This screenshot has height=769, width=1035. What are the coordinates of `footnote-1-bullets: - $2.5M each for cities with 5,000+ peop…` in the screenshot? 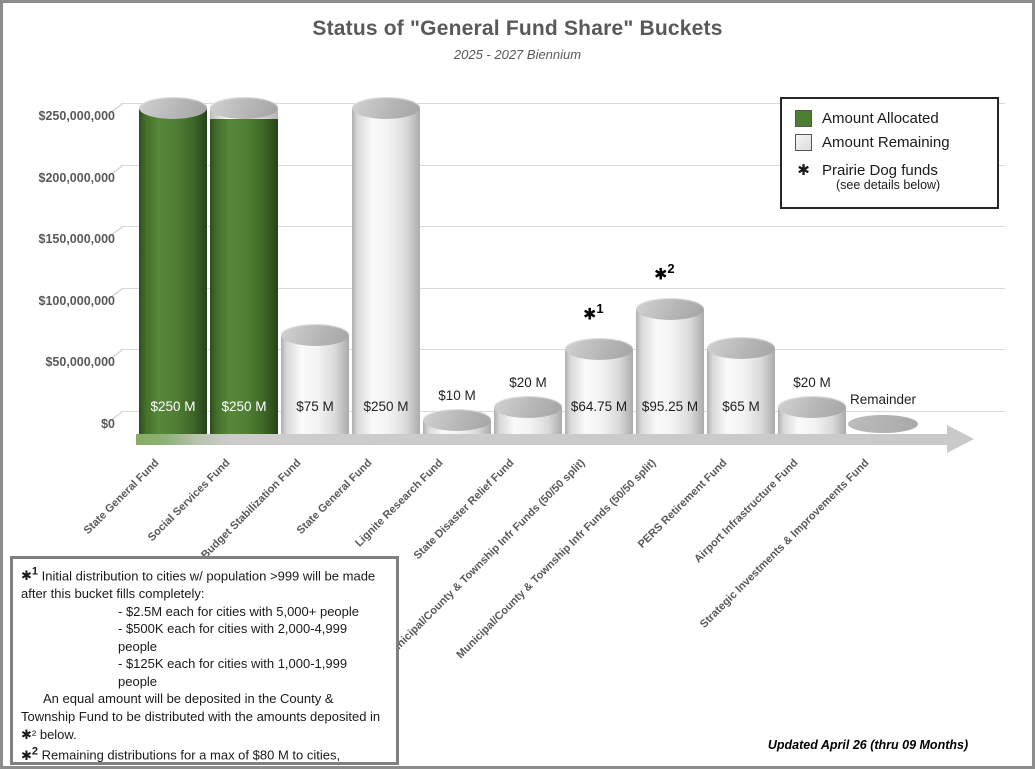 It's located at (204, 647).